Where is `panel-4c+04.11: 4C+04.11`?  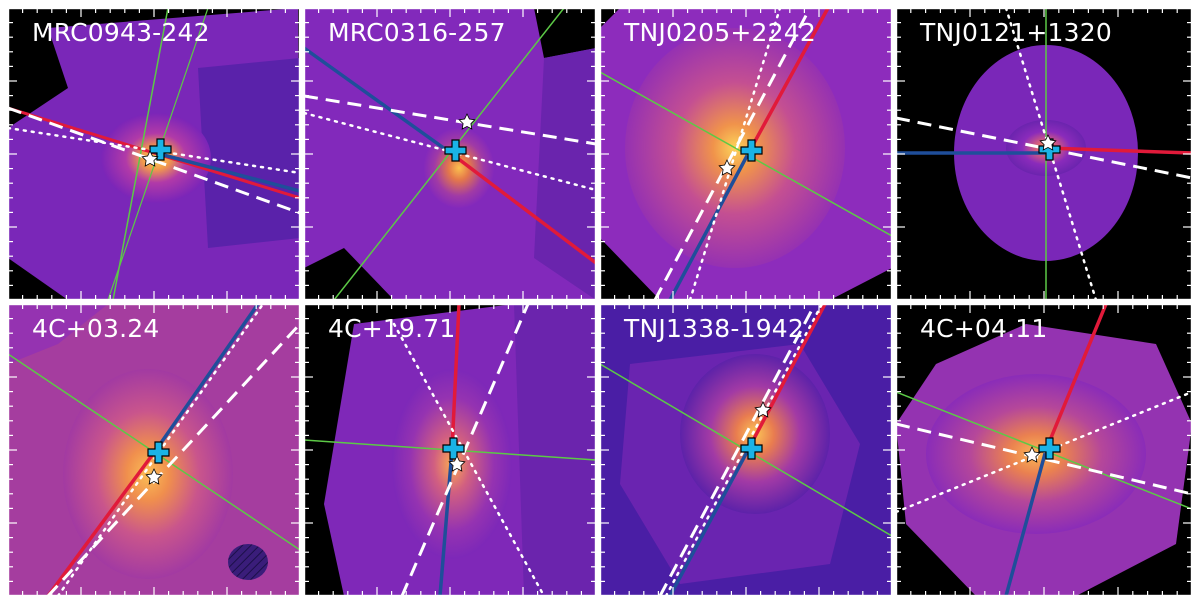
panel-4c+04.11: 4C+04.11 is located at coordinates (1044, 450).